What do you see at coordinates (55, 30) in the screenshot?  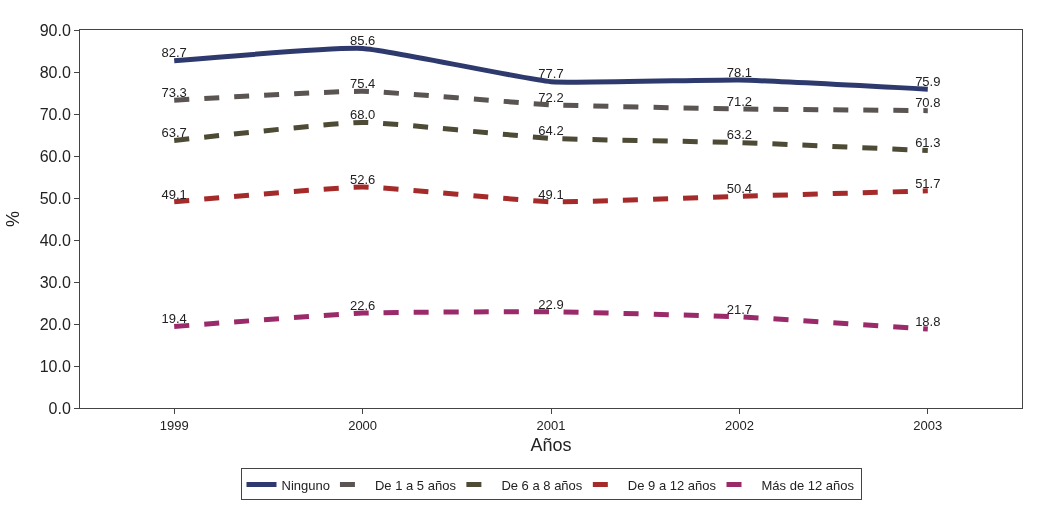 I see `y-tick-label: 90.0` at bounding box center [55, 30].